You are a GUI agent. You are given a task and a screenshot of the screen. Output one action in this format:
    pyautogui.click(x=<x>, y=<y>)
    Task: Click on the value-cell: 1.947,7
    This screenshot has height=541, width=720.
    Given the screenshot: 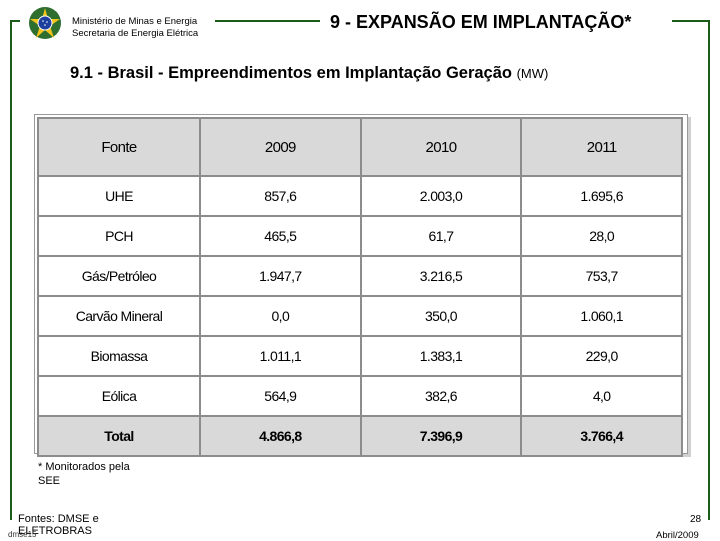 What is the action you would take?
    pyautogui.click(x=280, y=276)
    